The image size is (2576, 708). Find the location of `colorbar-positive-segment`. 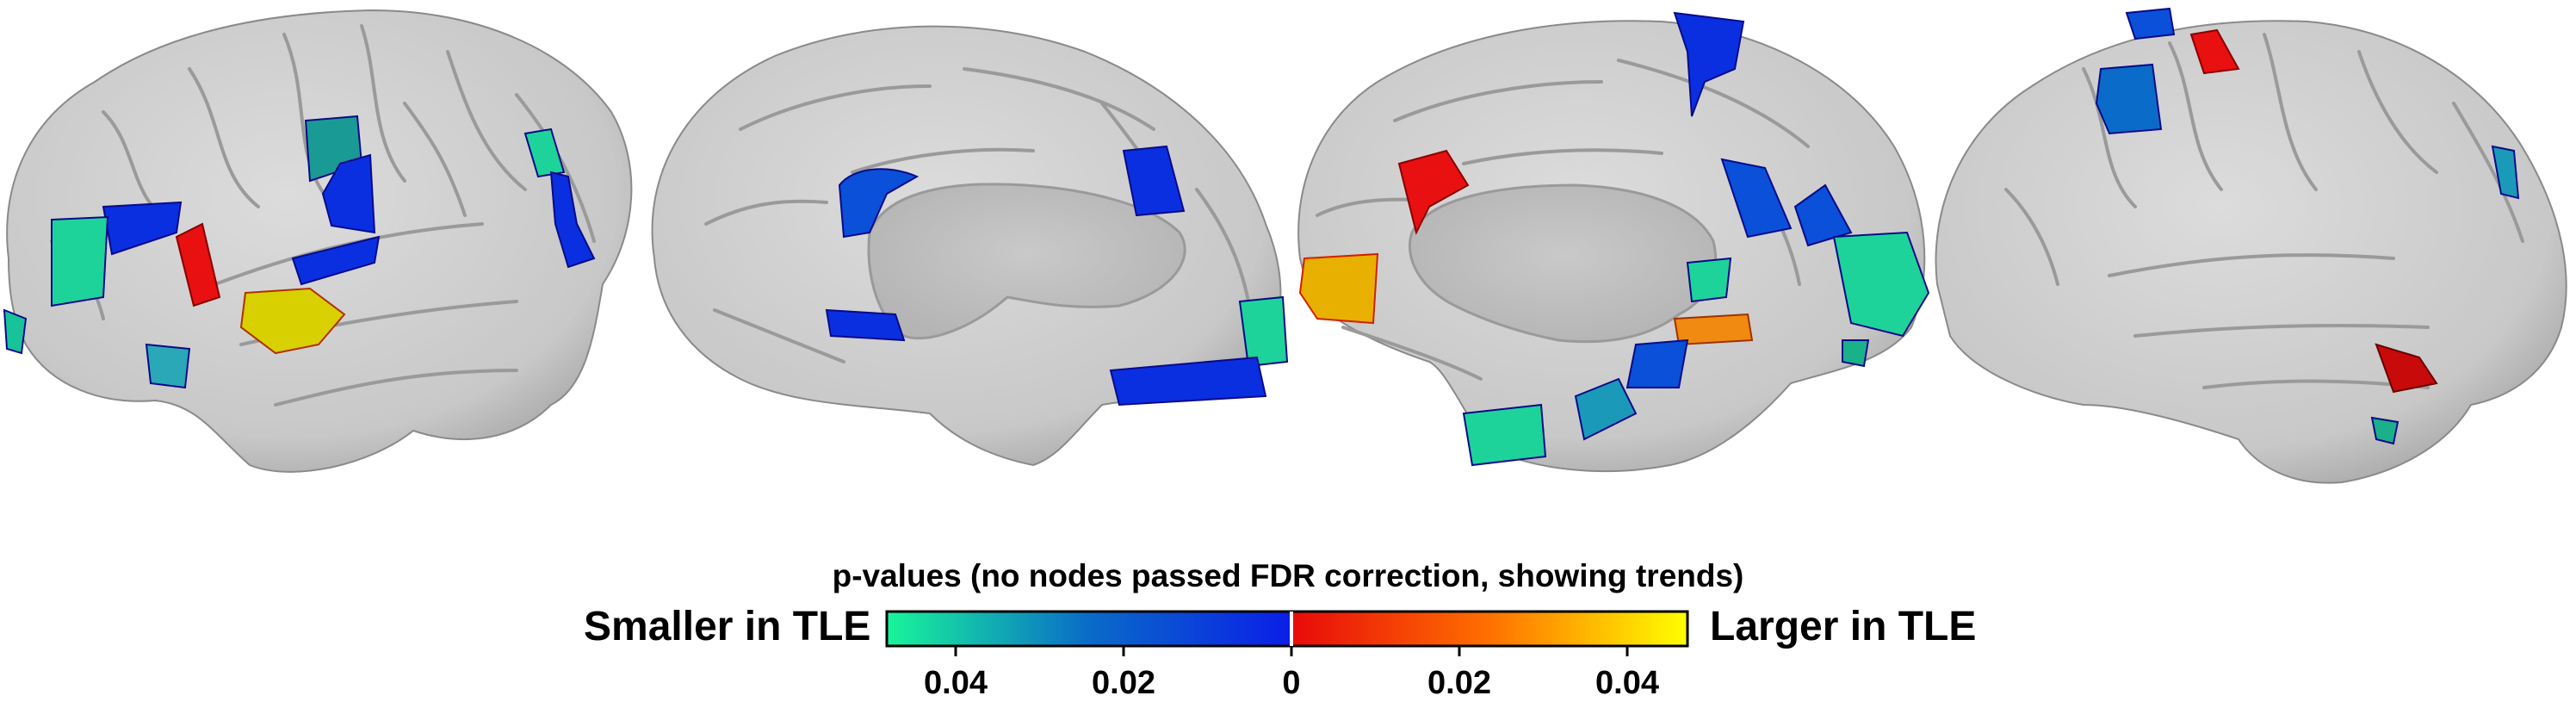

colorbar-positive-segment is located at coordinates (1489, 629).